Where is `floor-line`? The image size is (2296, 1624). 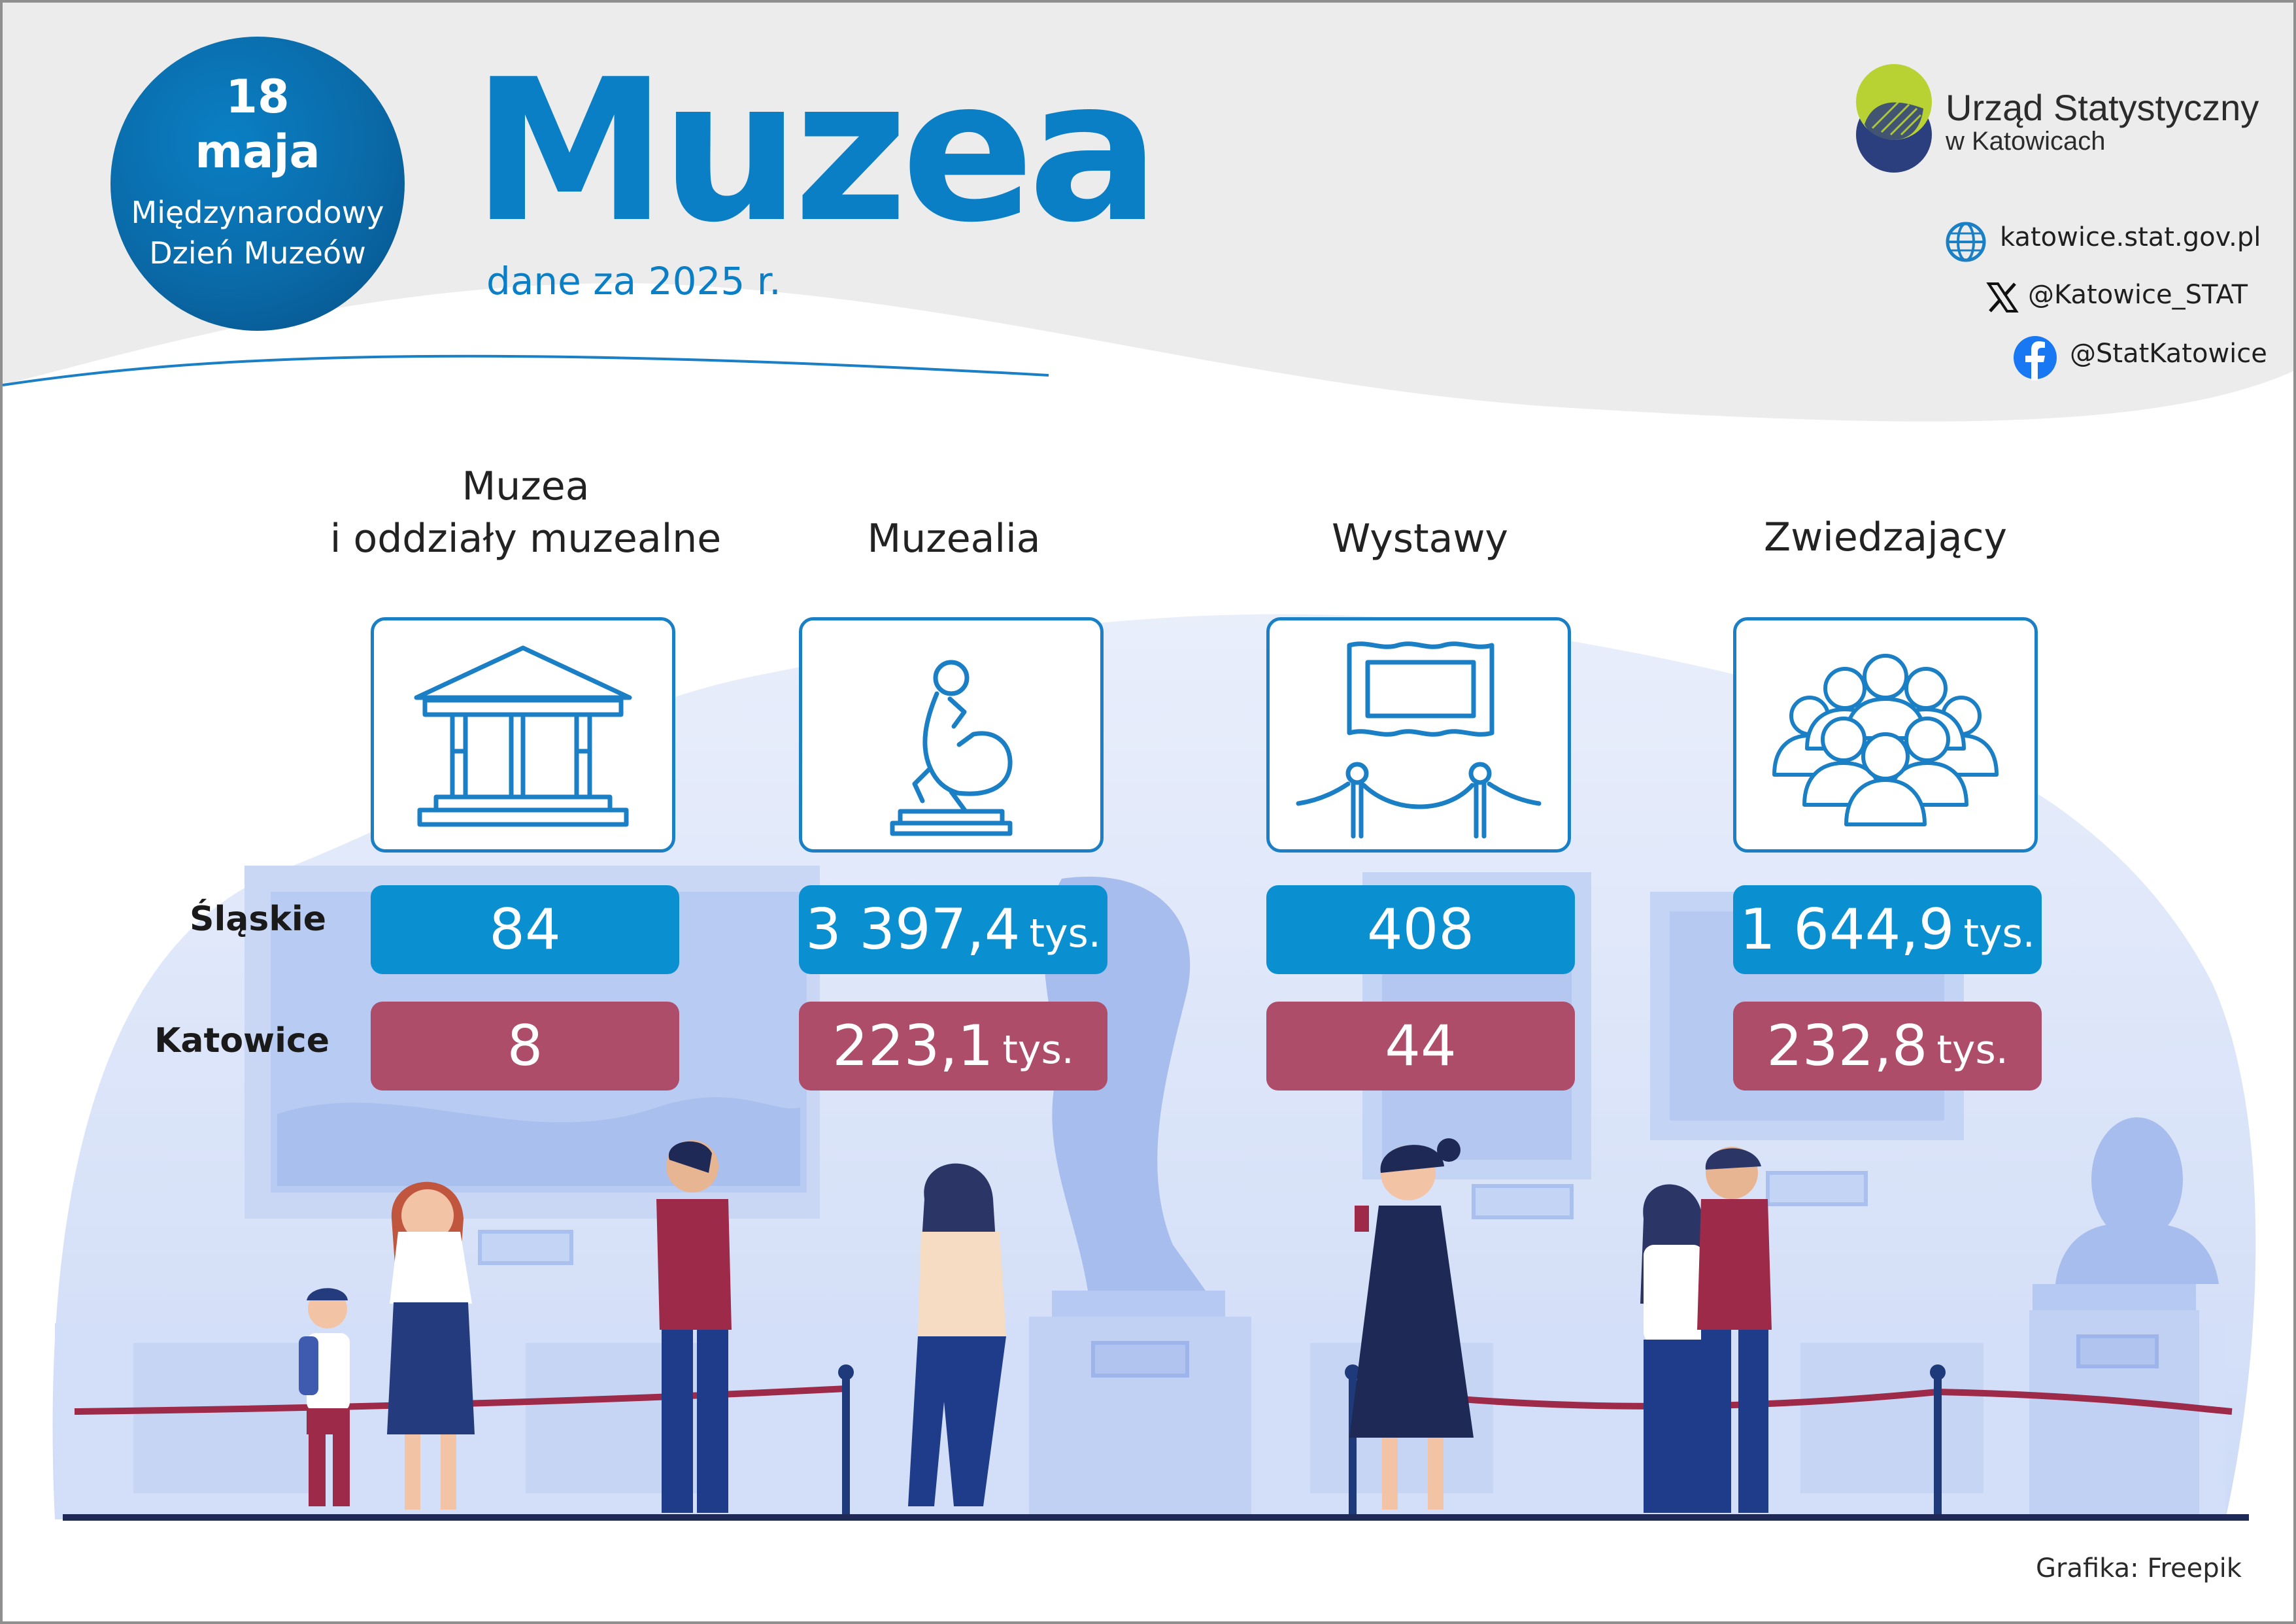 floor-line is located at coordinates (1156, 1517).